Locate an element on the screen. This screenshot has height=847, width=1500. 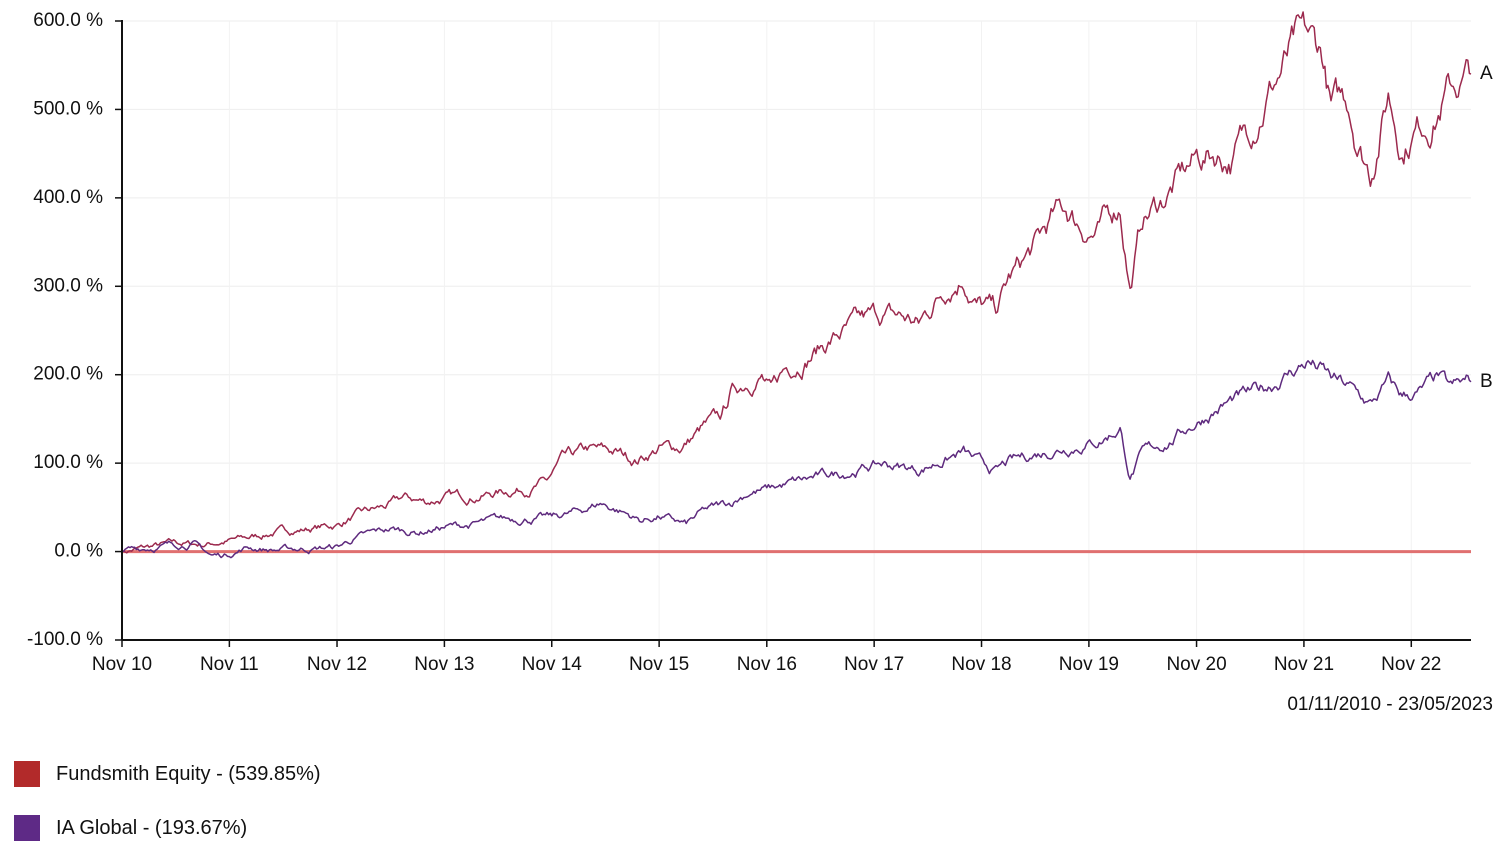
y-tick-label-1: 0.0 % is located at coordinates (78, 551).